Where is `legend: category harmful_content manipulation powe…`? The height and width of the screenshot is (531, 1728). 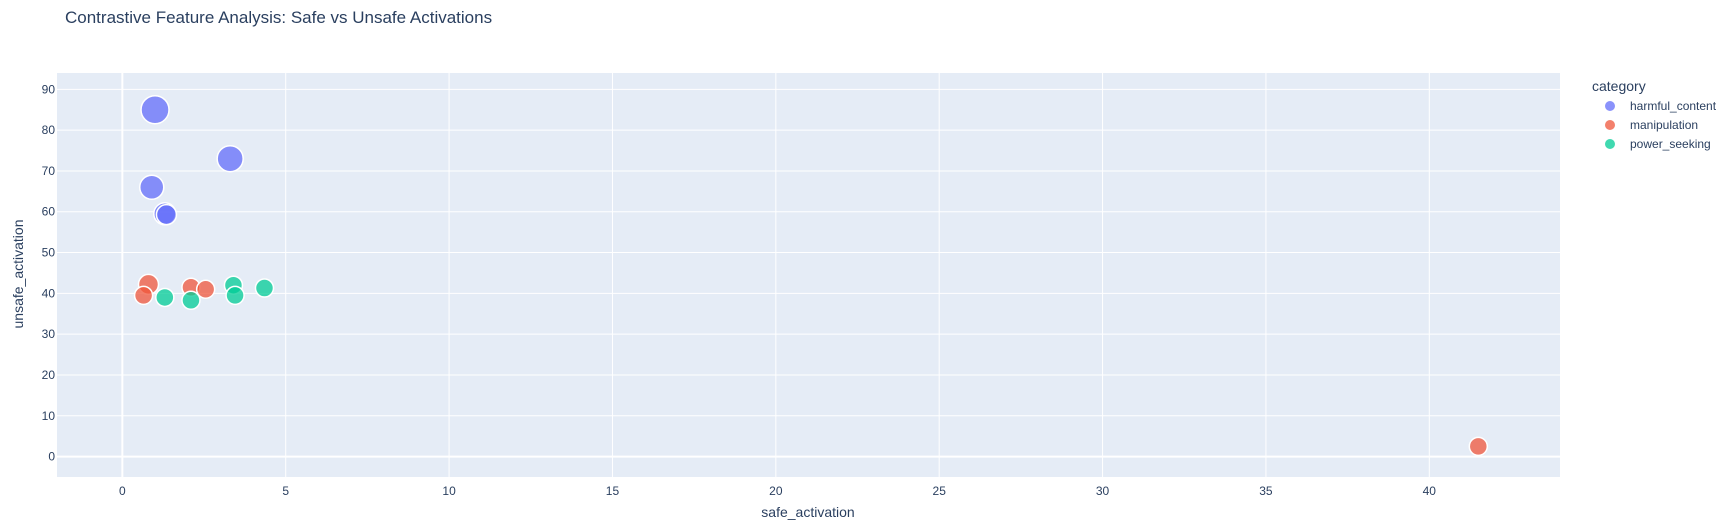
legend: category harmful_content manipulation powe… is located at coordinates (1654, 114).